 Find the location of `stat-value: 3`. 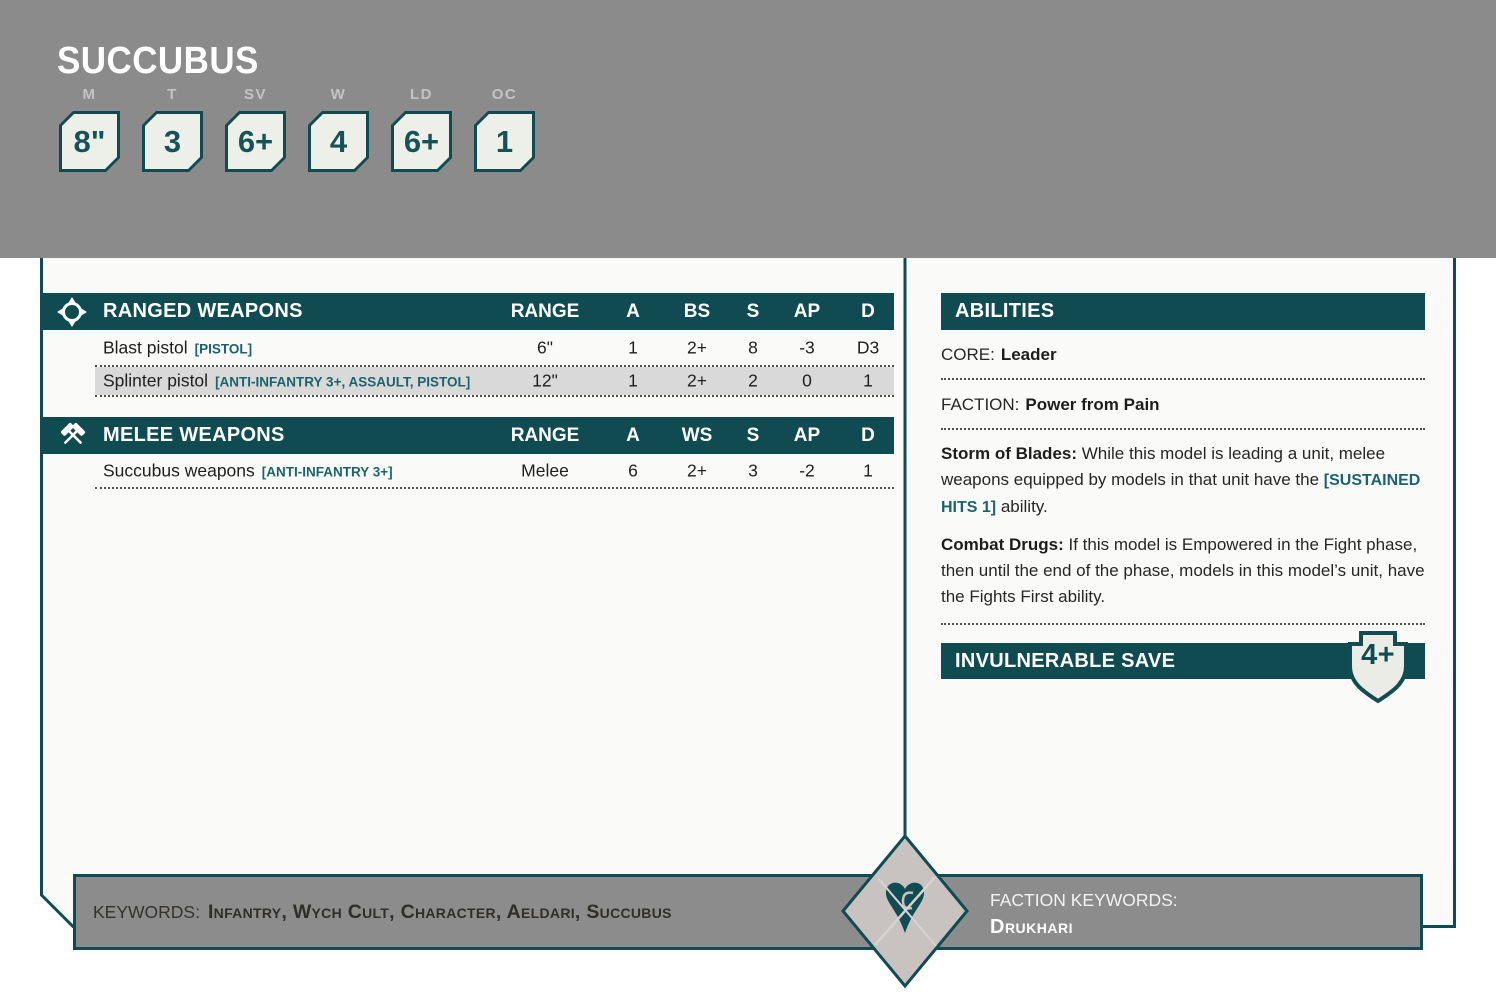

stat-value: 3 is located at coordinates (172, 141).